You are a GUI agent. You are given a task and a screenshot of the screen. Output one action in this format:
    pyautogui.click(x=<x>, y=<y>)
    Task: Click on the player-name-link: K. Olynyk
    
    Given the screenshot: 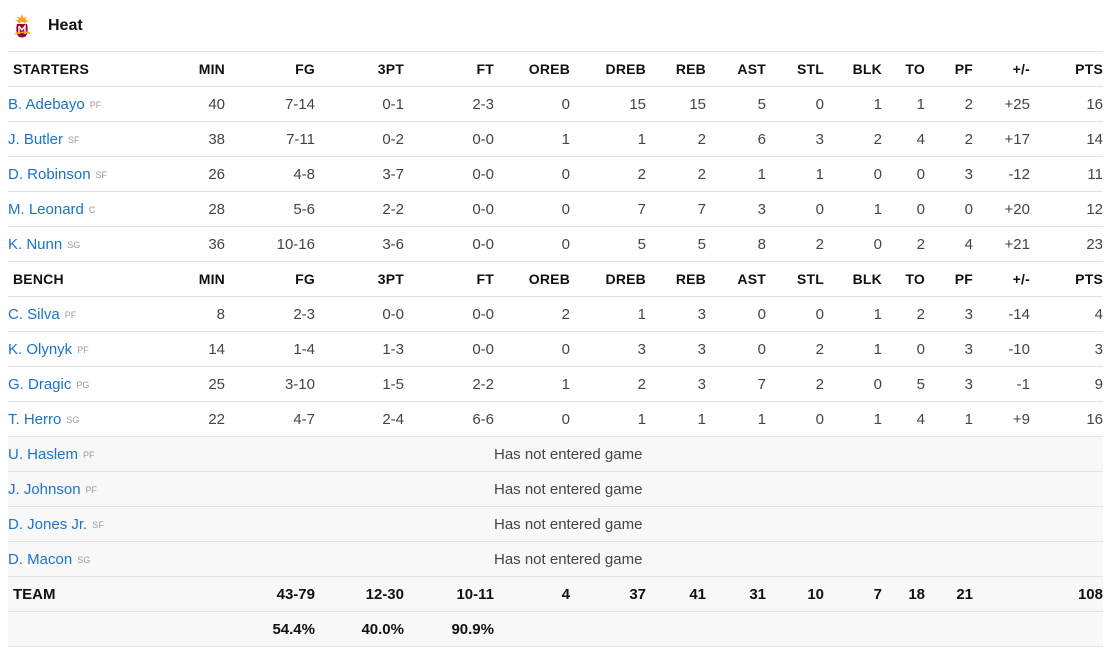 What is the action you would take?
    pyautogui.click(x=40, y=349)
    